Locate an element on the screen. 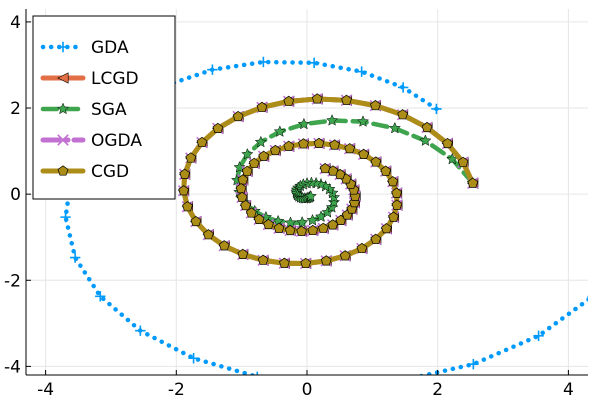  x-tick-label-1: -2 is located at coordinates (176, 390).